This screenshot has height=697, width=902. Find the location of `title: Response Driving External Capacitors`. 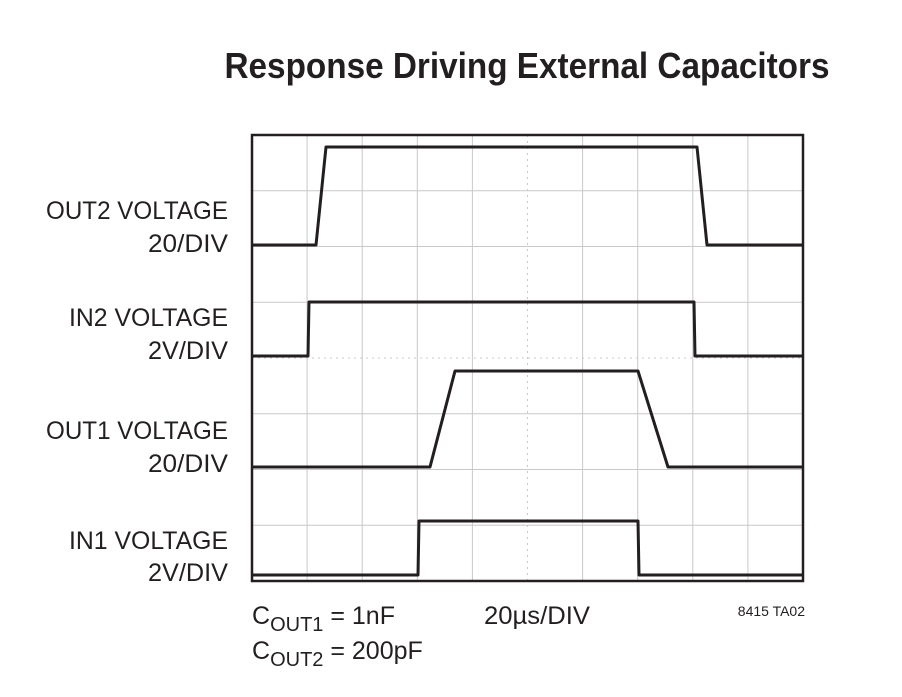

title: Response Driving External Capacitors is located at coordinates (527, 65).